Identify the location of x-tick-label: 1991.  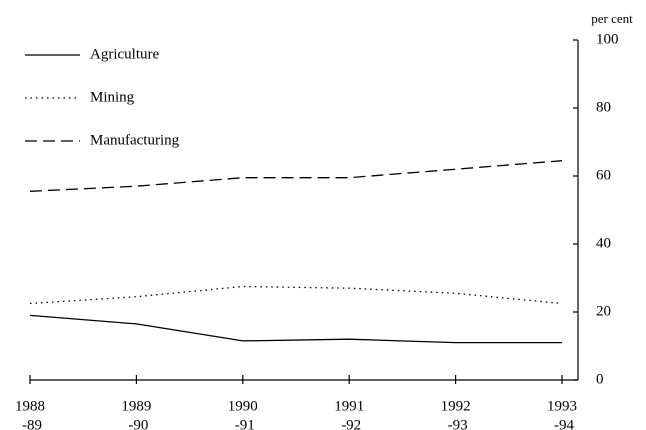
(349, 406).